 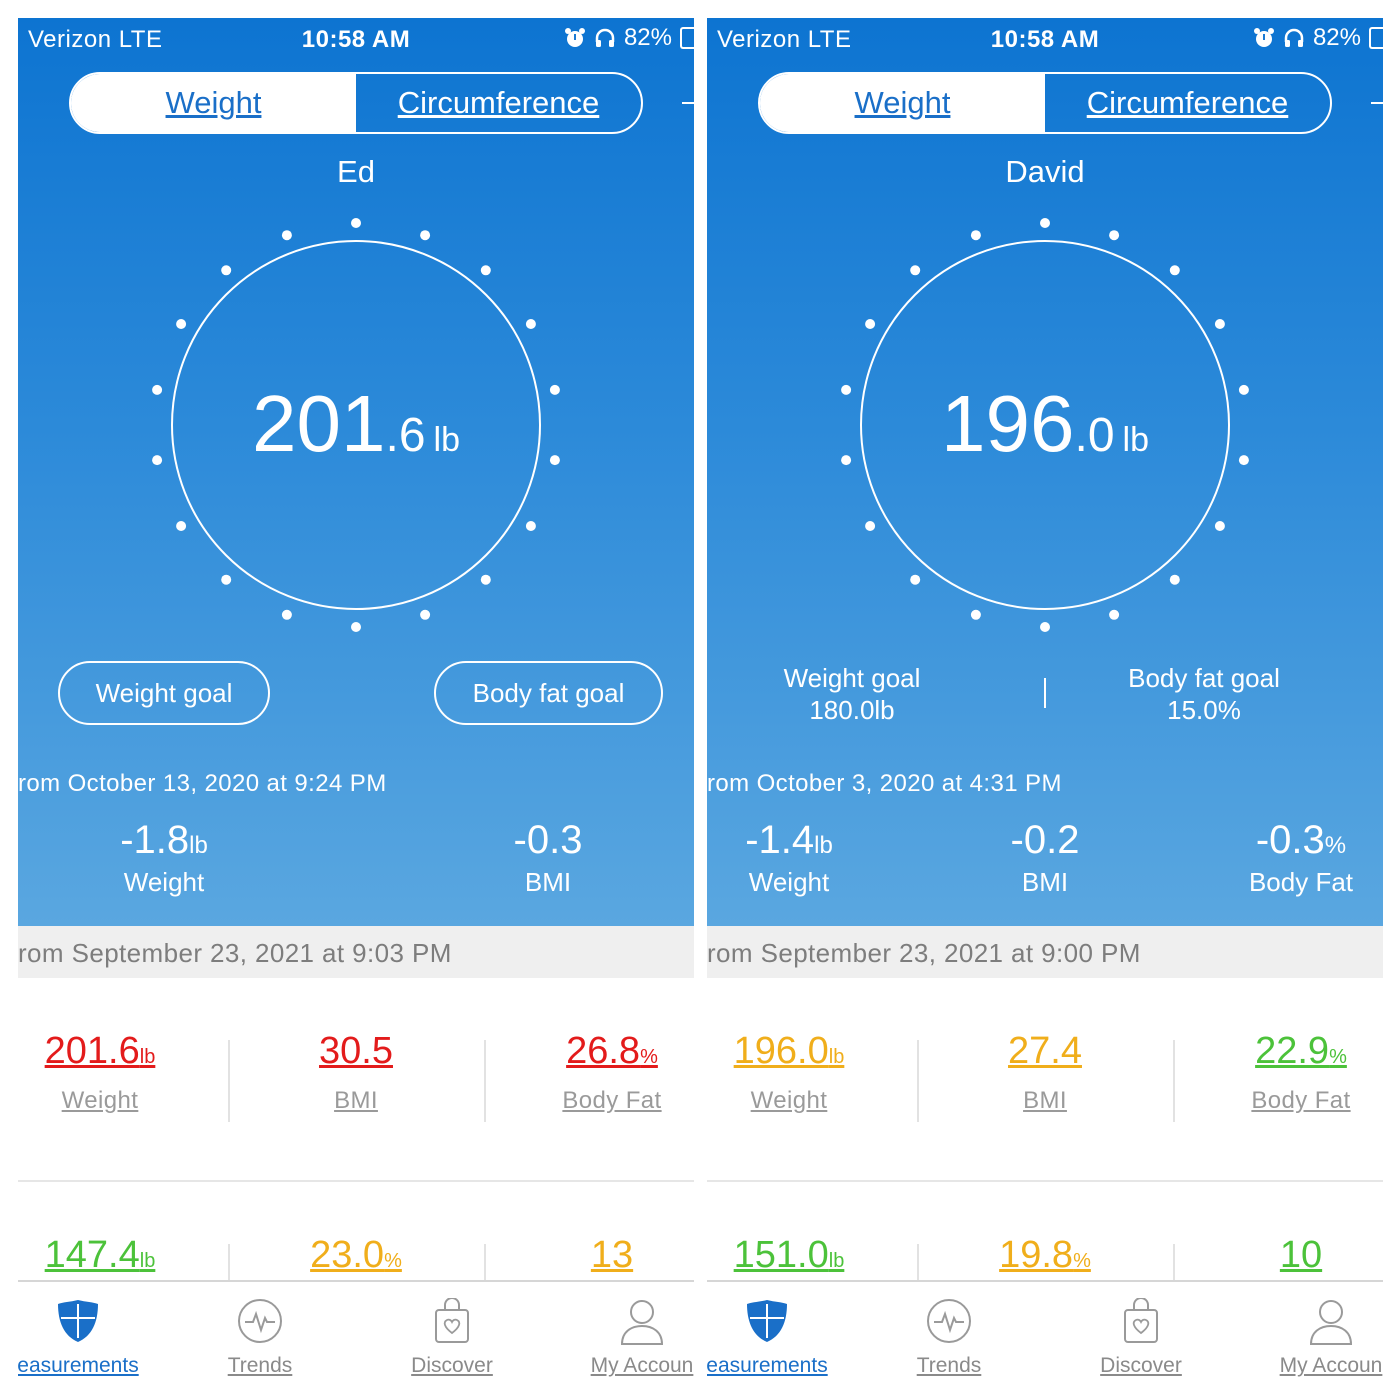 I want to click on metric-body-fat: 26.8% Body Fat, so click(x=603, y=1072).